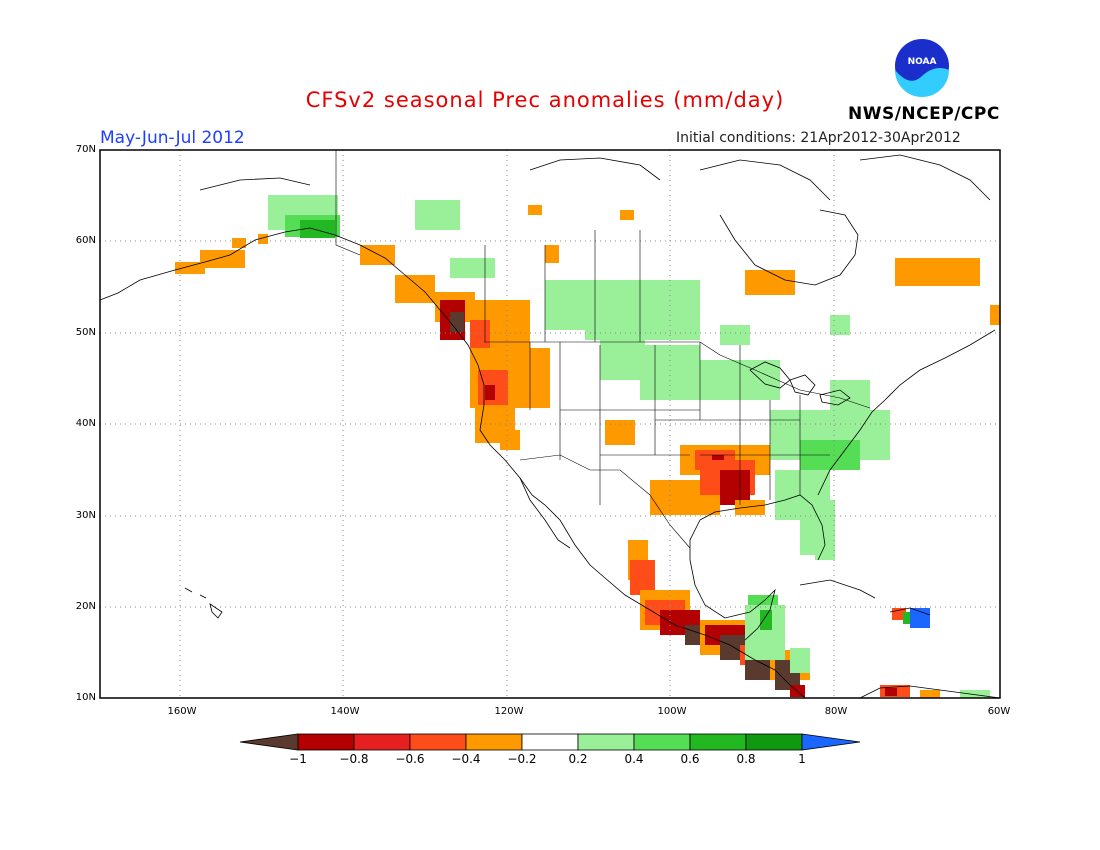 The width and height of the screenshot is (1100, 850). I want to click on colorbar-tick-label: −0.4, so click(466, 759).